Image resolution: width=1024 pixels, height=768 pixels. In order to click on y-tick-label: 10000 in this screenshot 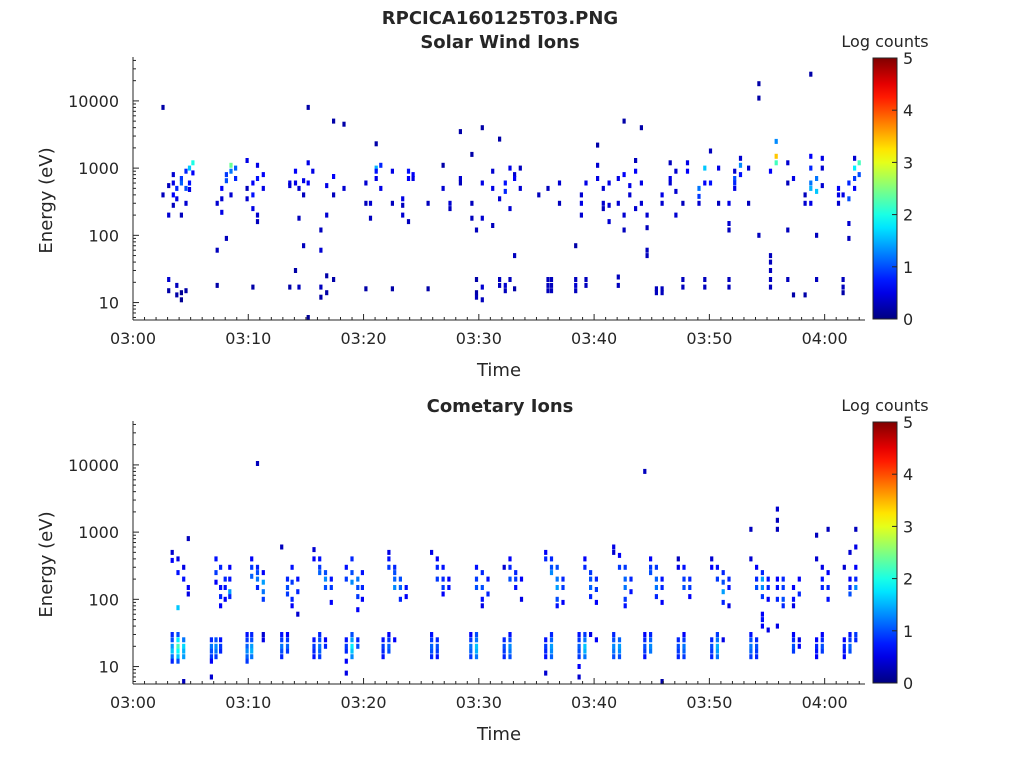, I will do `click(93, 101)`.